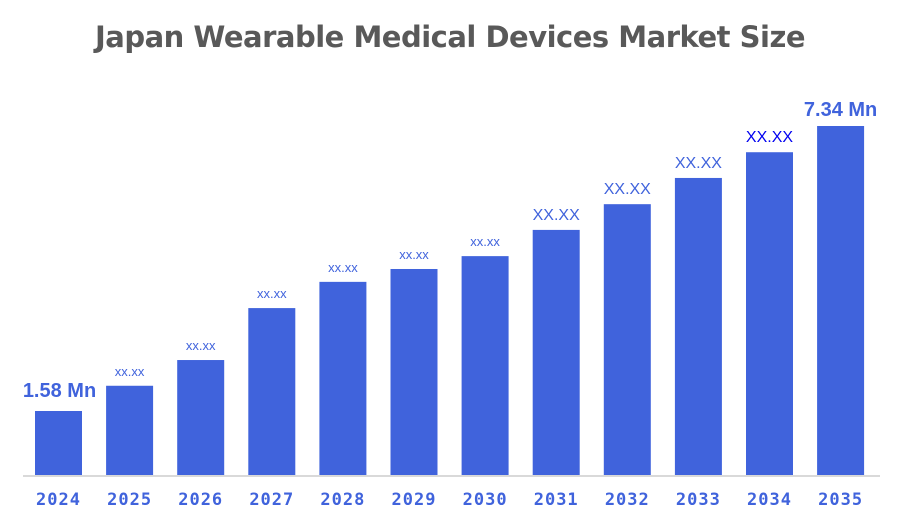 Image resolution: width=900 pixels, height=525 pixels. Describe the element at coordinates (414, 371) in the screenshot. I see `bar-2029` at that location.